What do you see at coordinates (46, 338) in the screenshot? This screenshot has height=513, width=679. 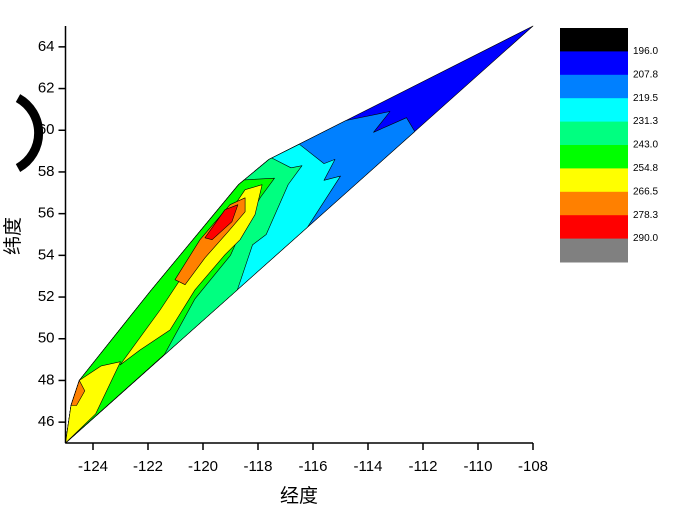 I see `y-tick-label: 50` at bounding box center [46, 338].